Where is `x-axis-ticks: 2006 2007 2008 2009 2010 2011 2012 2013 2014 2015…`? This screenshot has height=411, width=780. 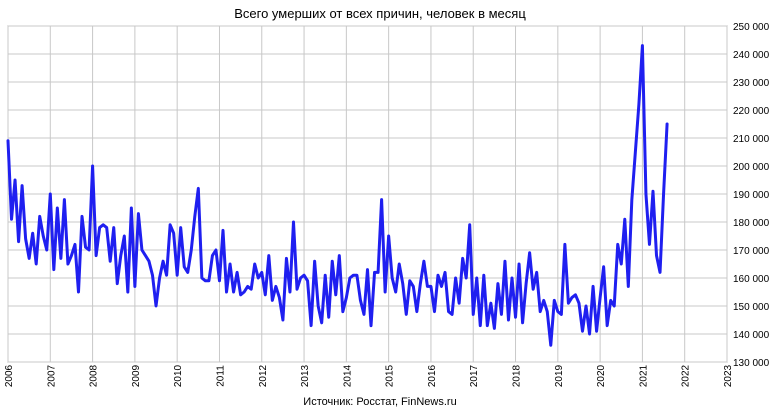
x-axis-ticks: 2006 2007 2008 2009 2010 2011 2012 2013 2014 2015… is located at coordinates (369, 375).